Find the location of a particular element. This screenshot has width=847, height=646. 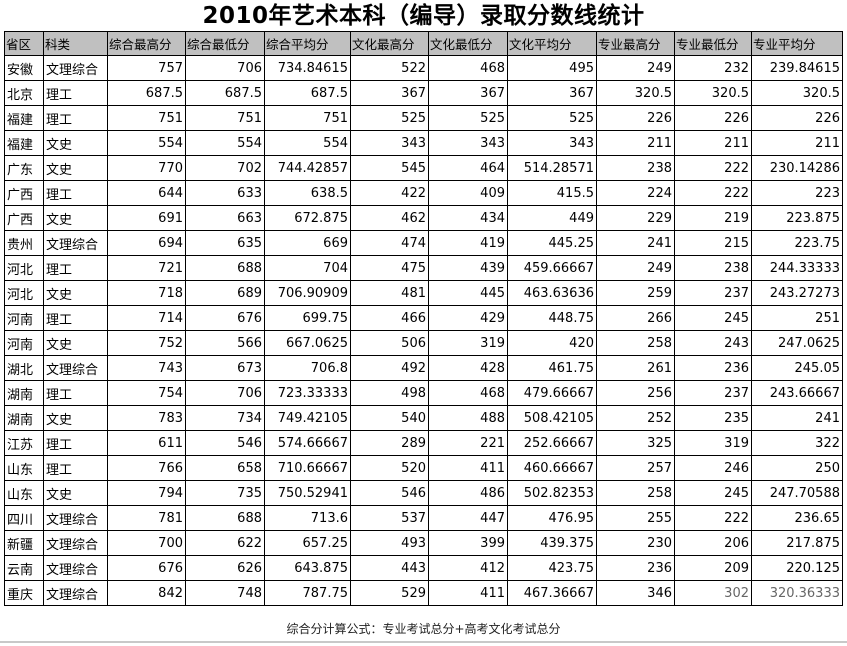

cell-total-max: 694 is located at coordinates (146, 243).